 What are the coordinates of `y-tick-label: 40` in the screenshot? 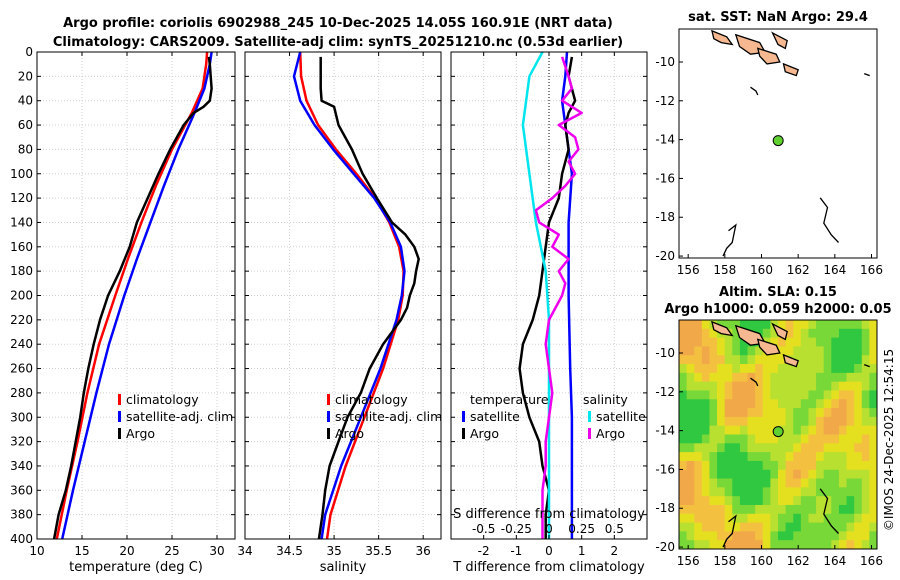 It's located at (25, 101).